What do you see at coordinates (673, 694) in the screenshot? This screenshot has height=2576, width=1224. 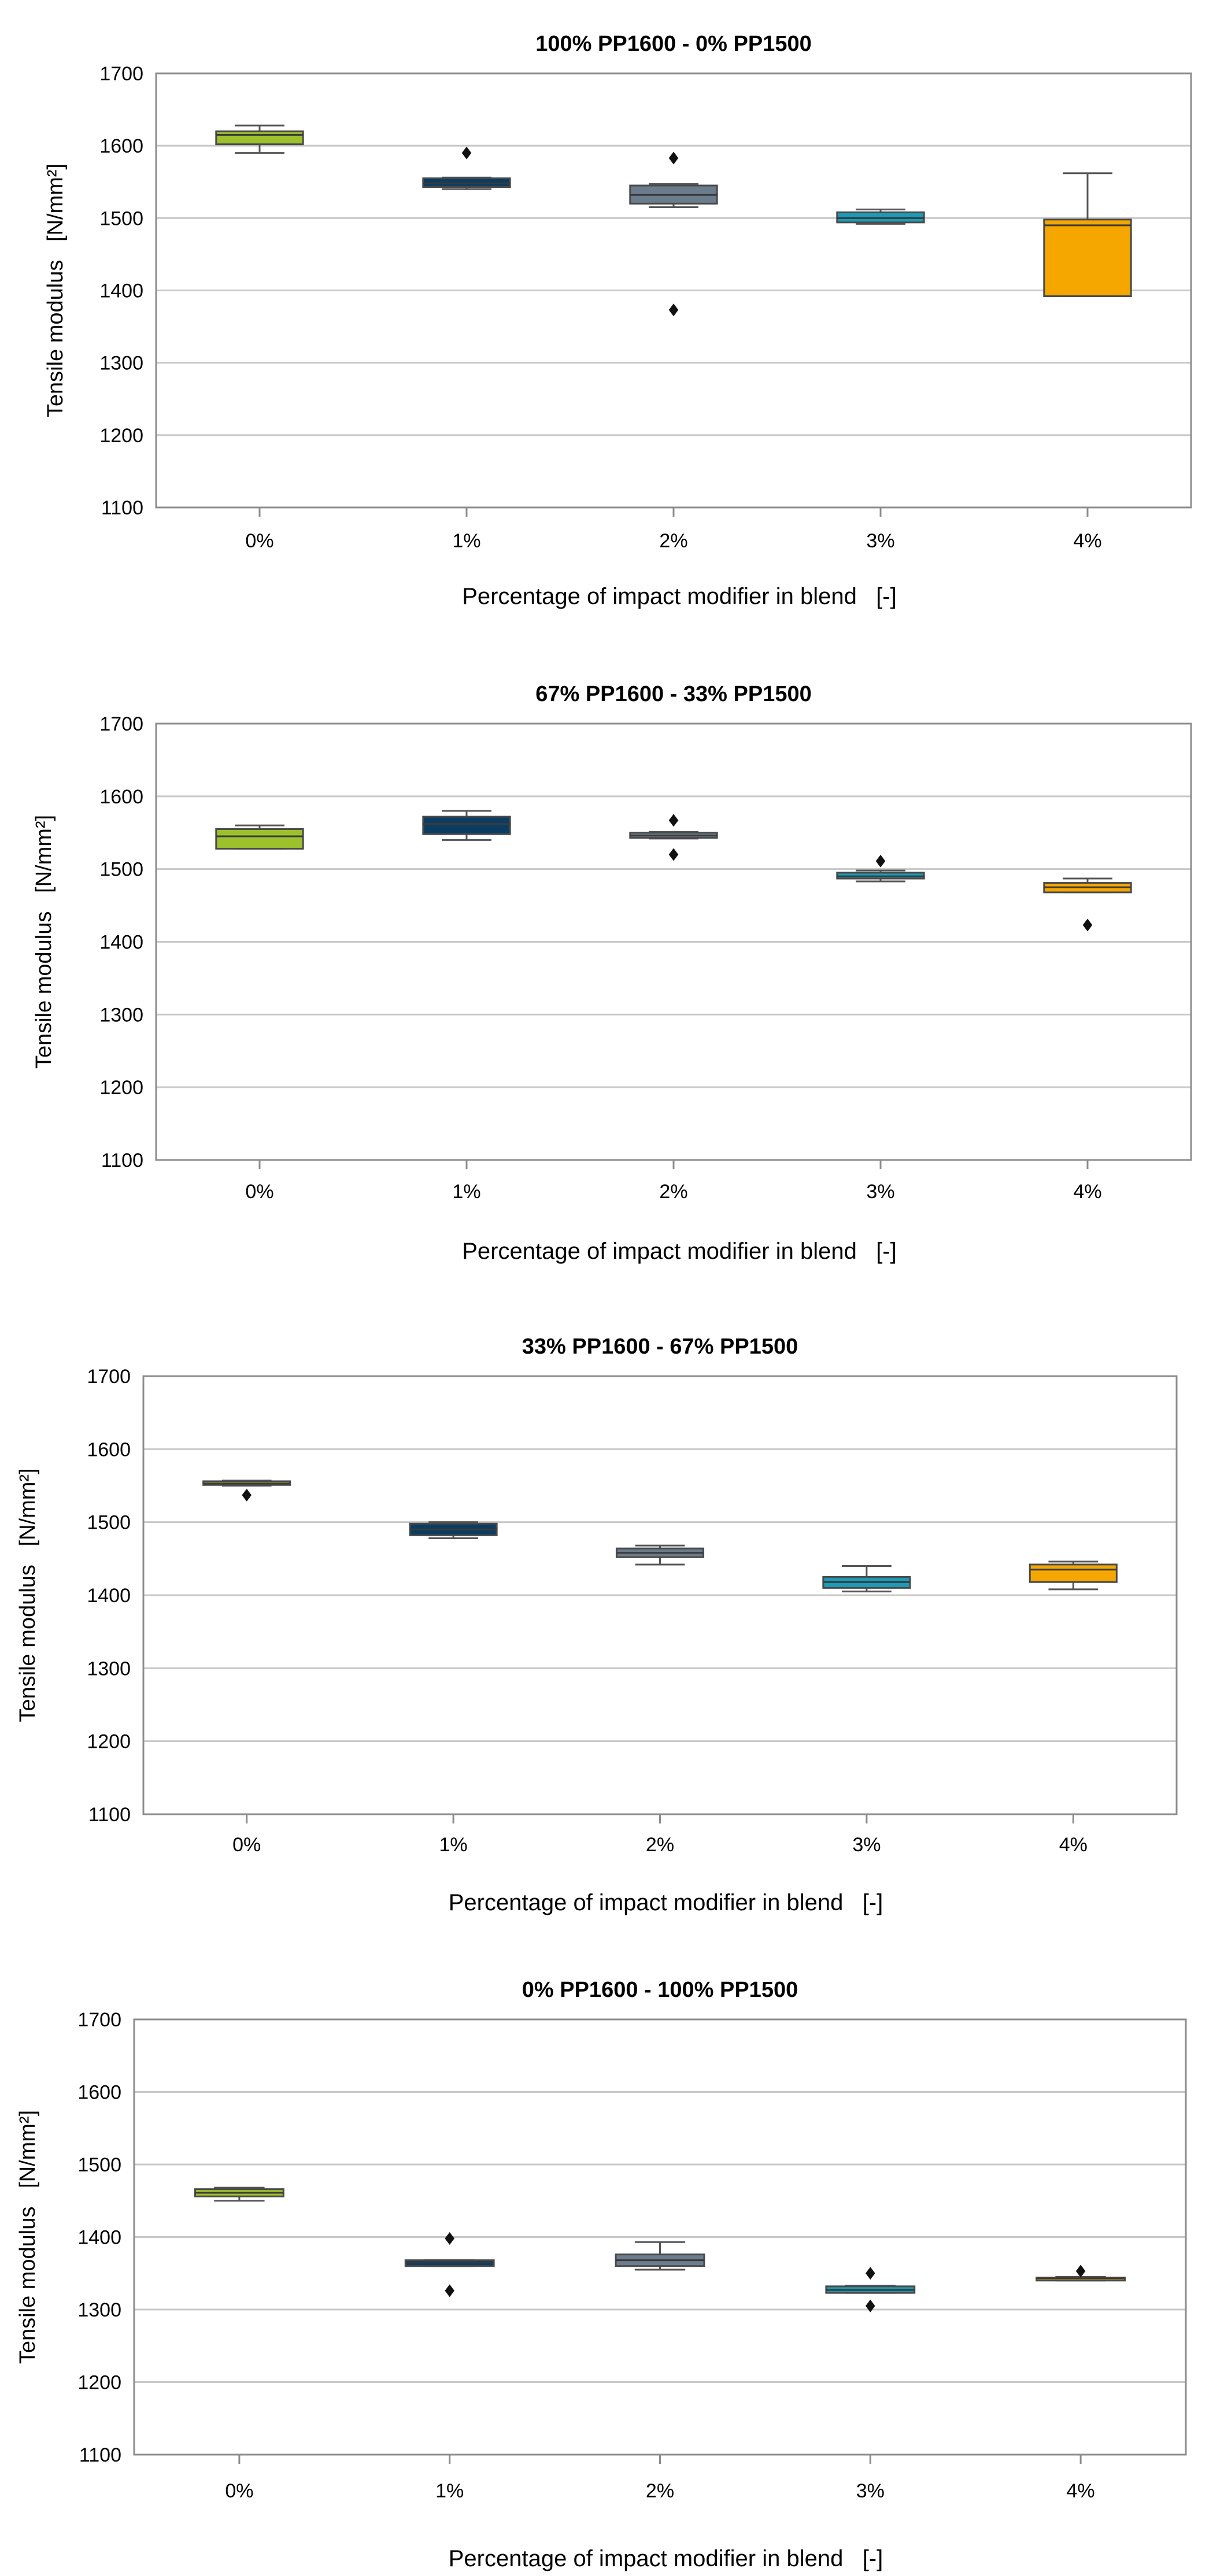 I see `chart-title: 67% PP1600 - 33% PP1500` at bounding box center [673, 694].